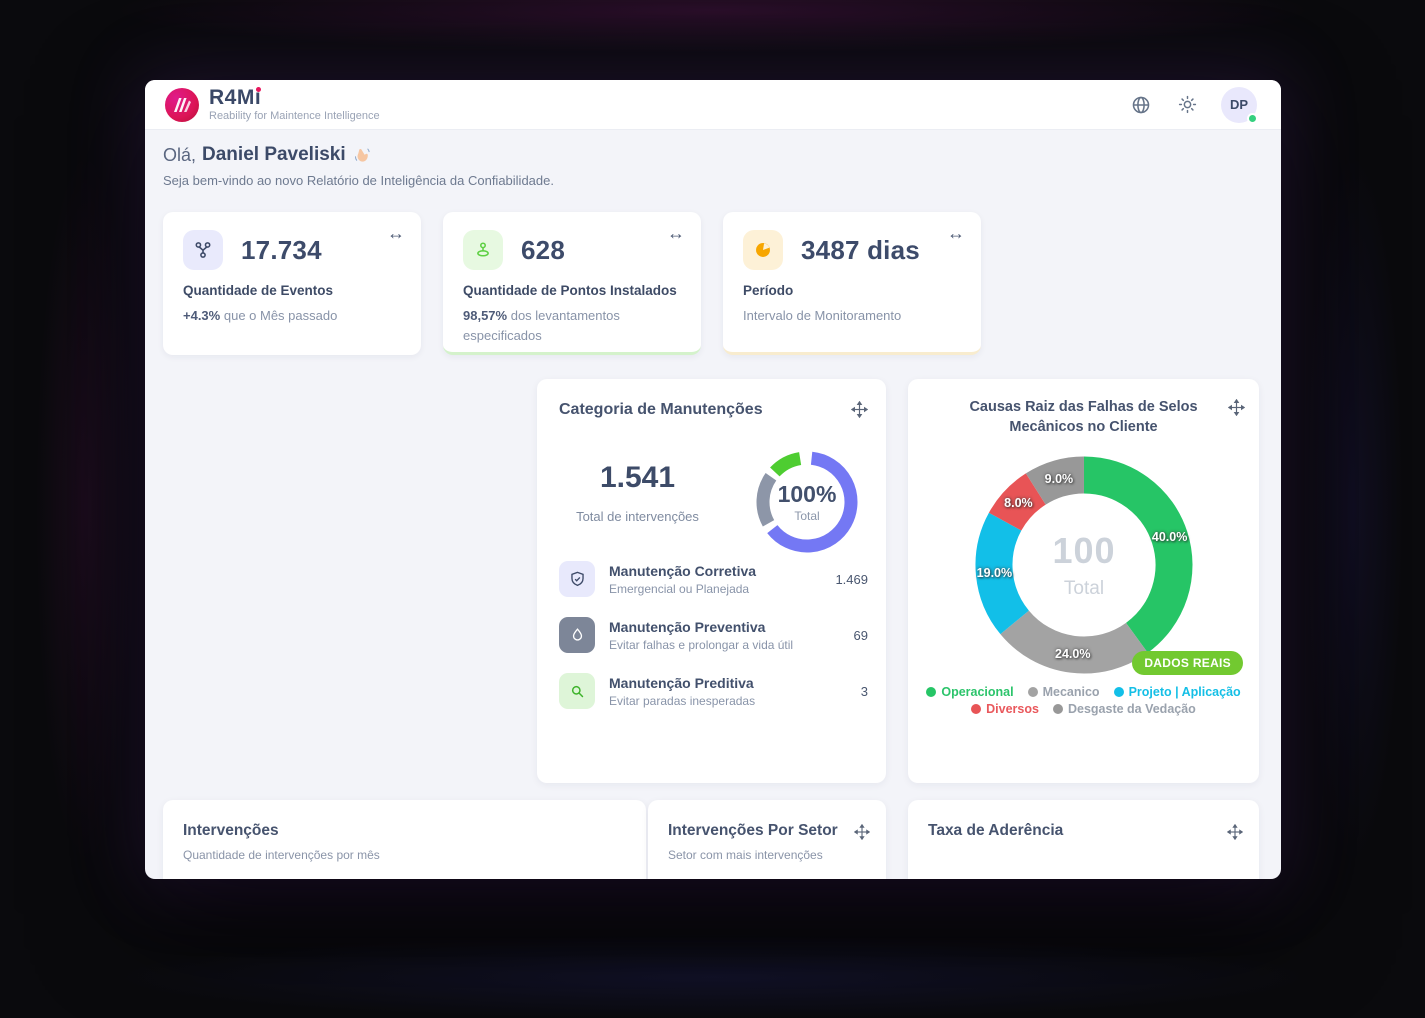 This screenshot has width=1425, height=1018. Describe the element at coordinates (1074, 642) in the screenshot. I see `donut-segment-mecanico` at that location.